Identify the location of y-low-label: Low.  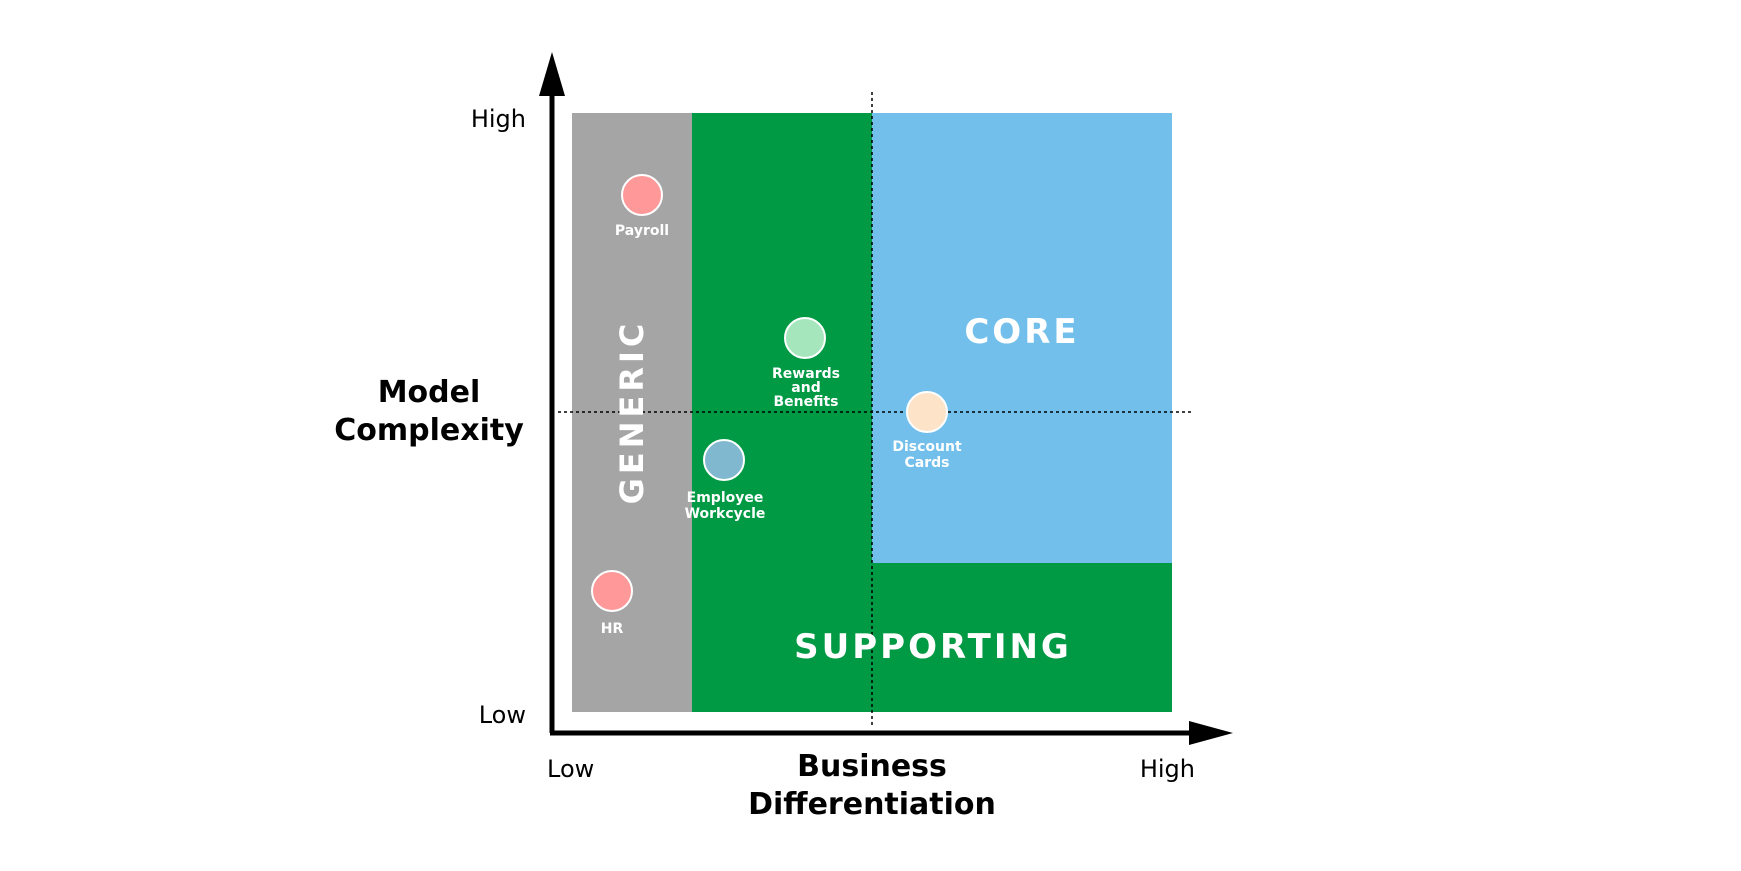
(502, 715).